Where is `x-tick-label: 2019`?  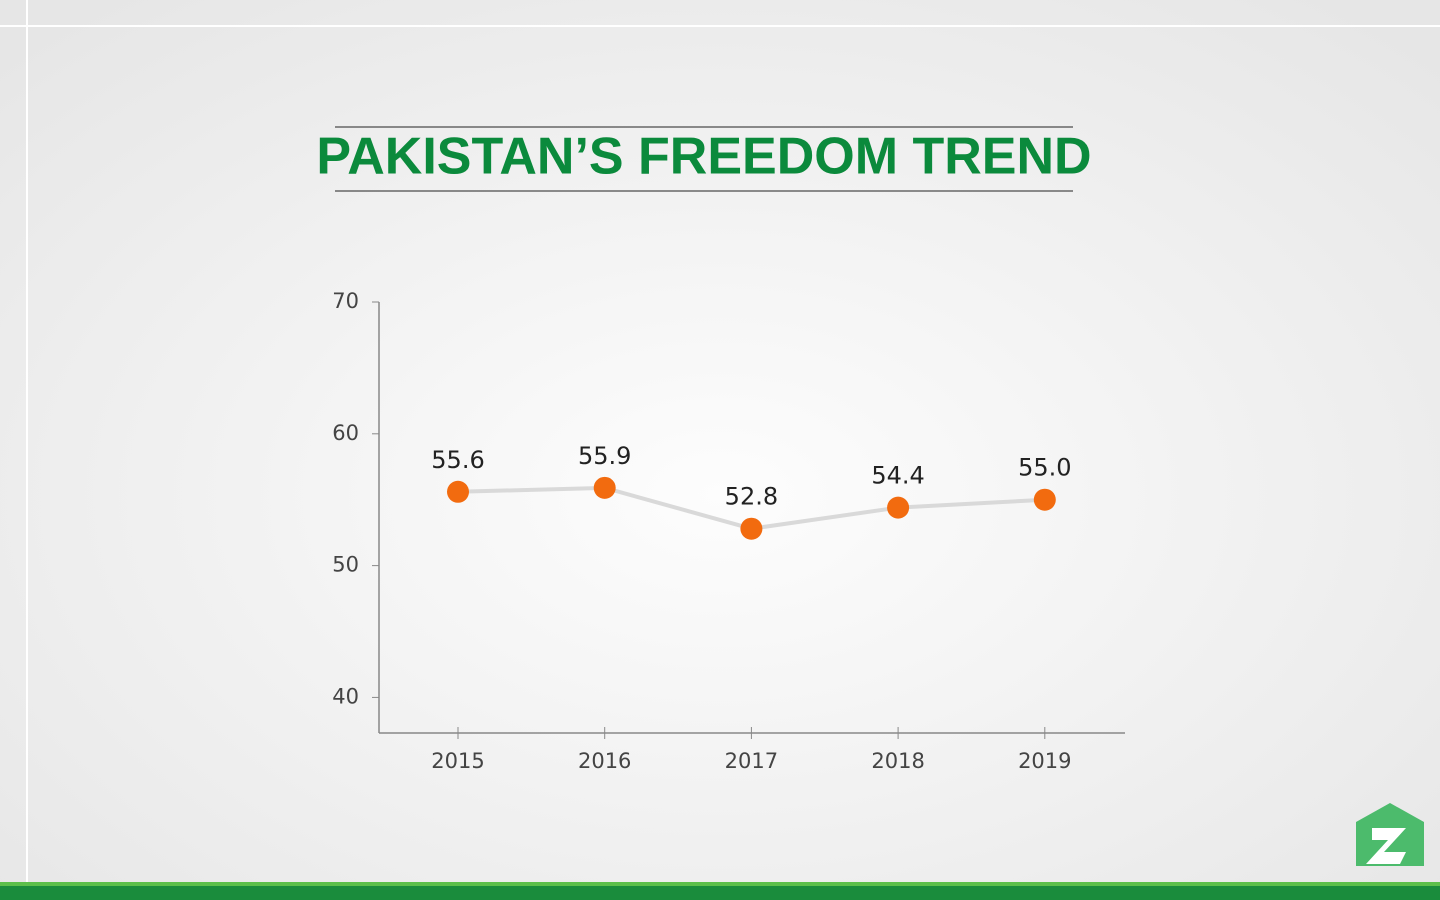
x-tick-label: 2019 is located at coordinates (1044, 761).